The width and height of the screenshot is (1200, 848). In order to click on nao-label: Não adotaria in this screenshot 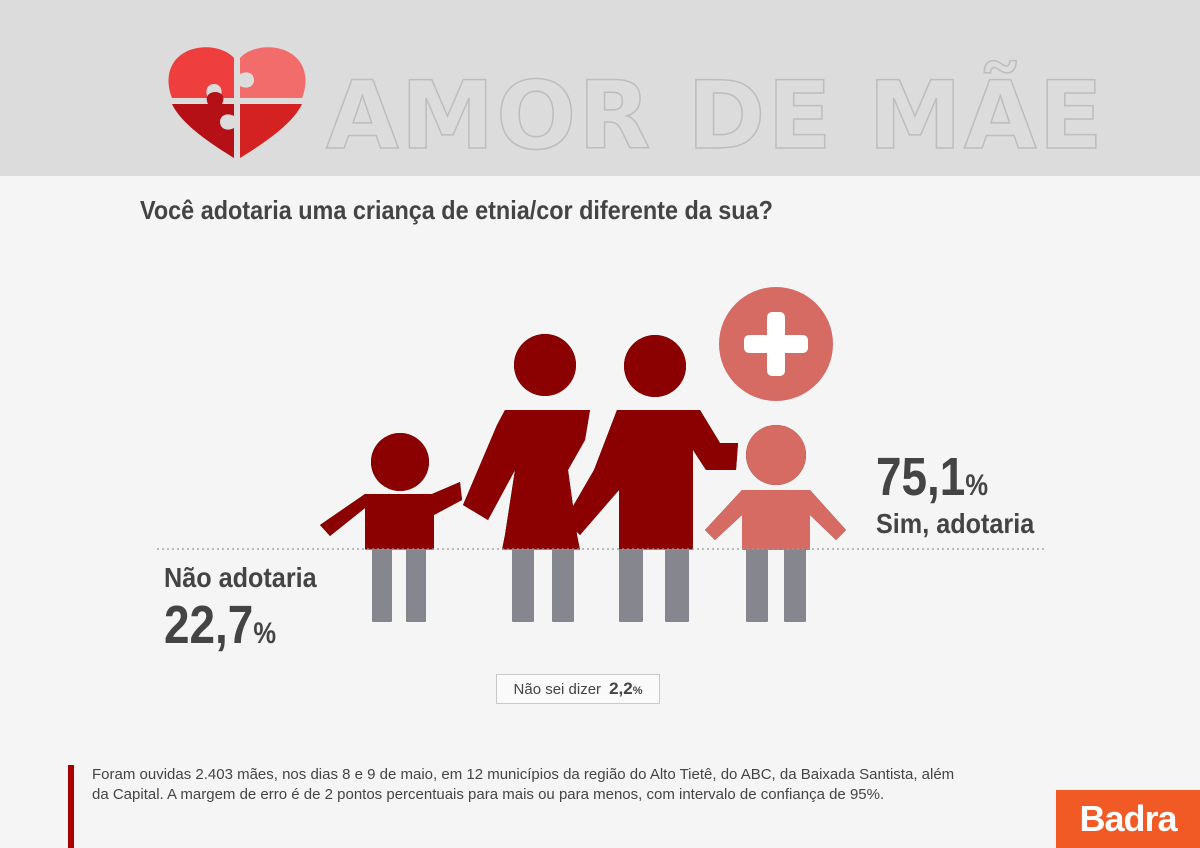, I will do `click(240, 577)`.